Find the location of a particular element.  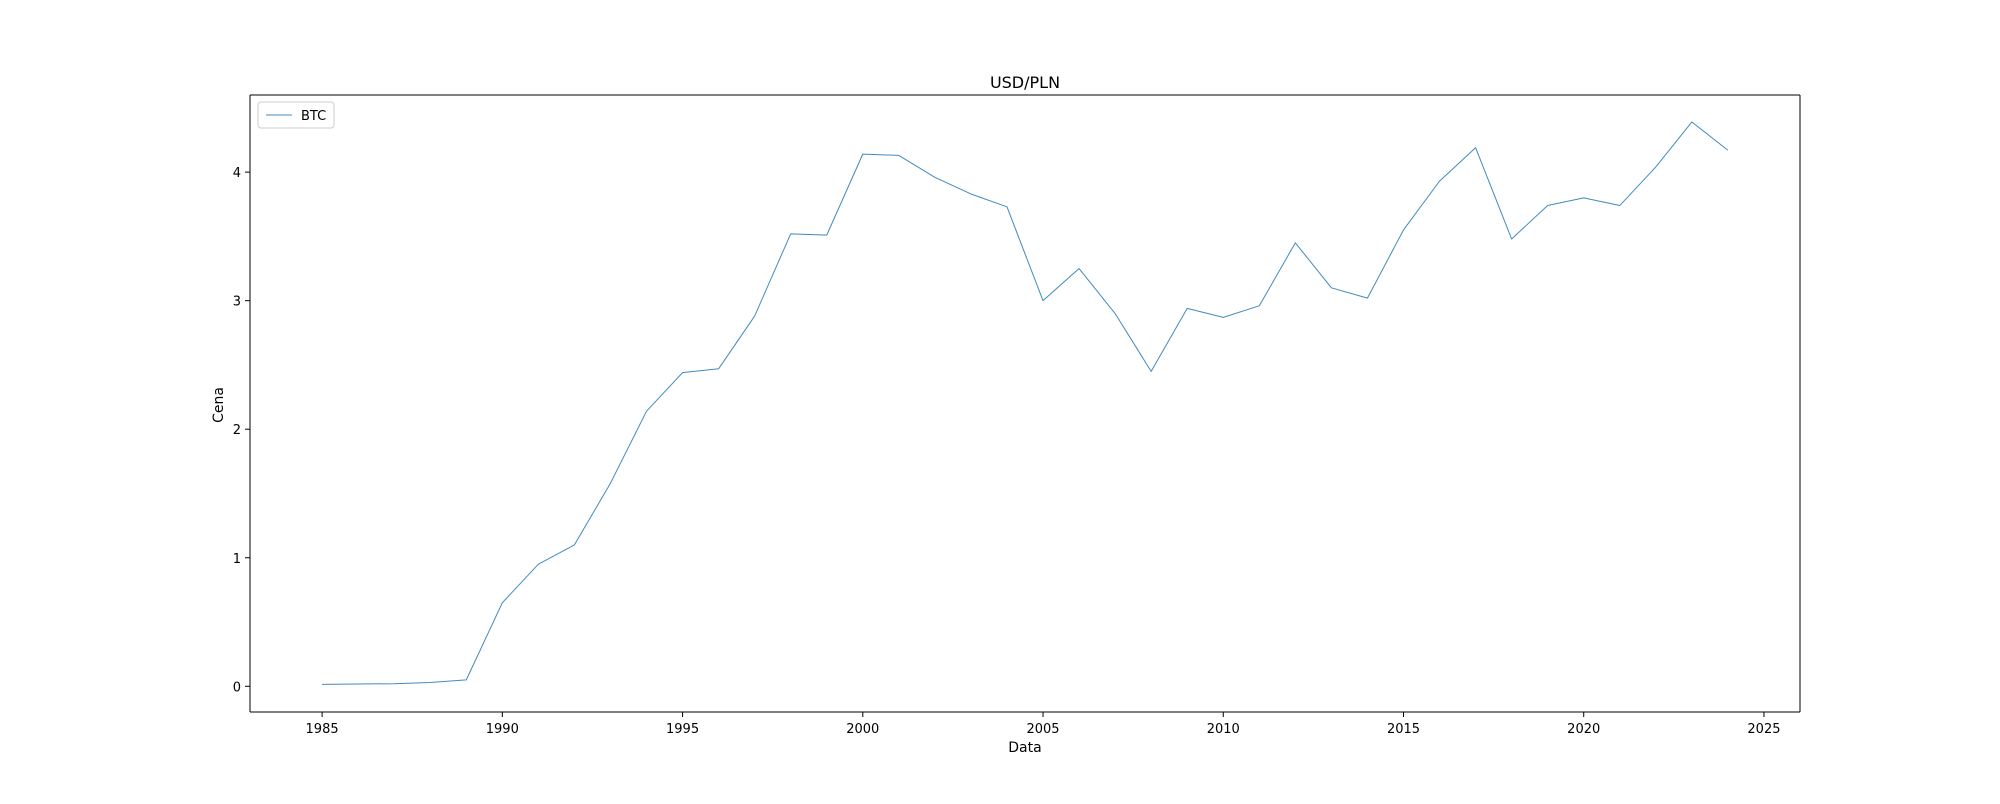

x-tick-label: 1985 is located at coordinates (322, 729).